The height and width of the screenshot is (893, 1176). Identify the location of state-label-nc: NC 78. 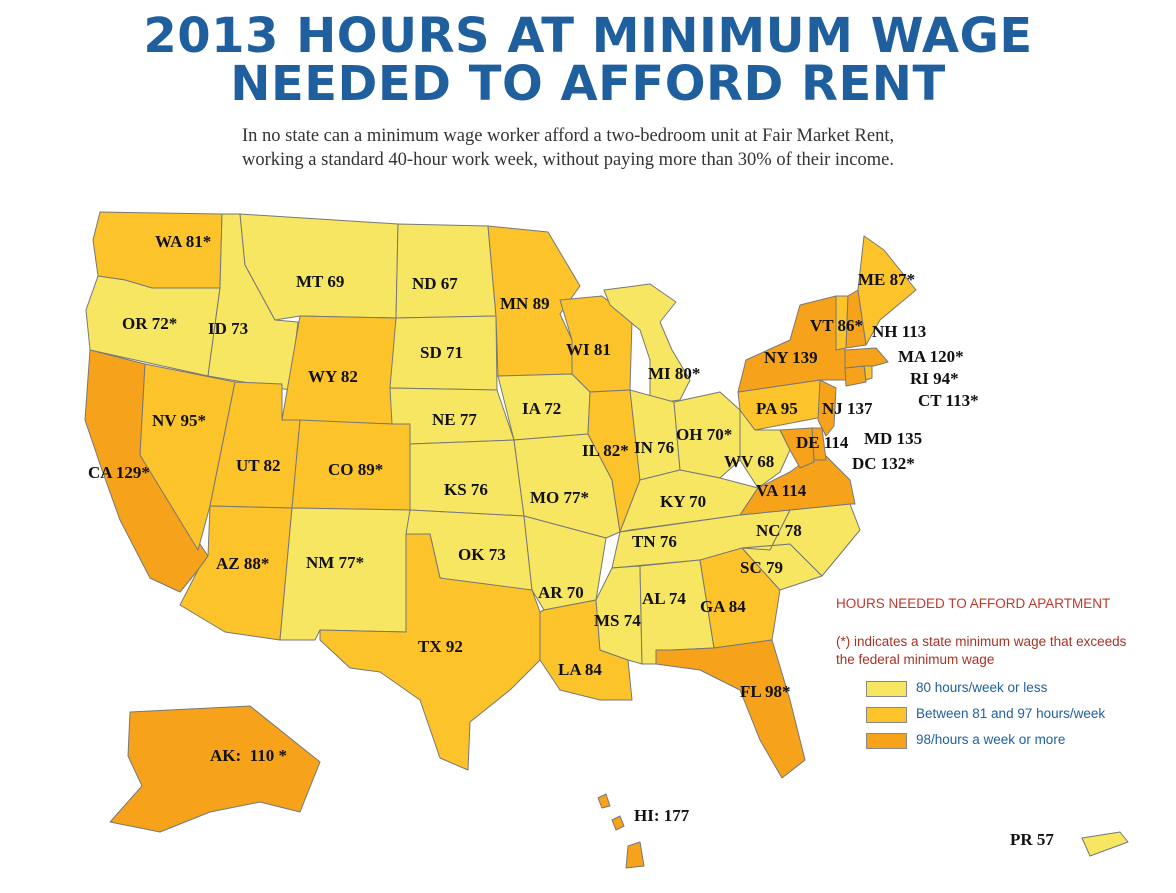
(779, 530).